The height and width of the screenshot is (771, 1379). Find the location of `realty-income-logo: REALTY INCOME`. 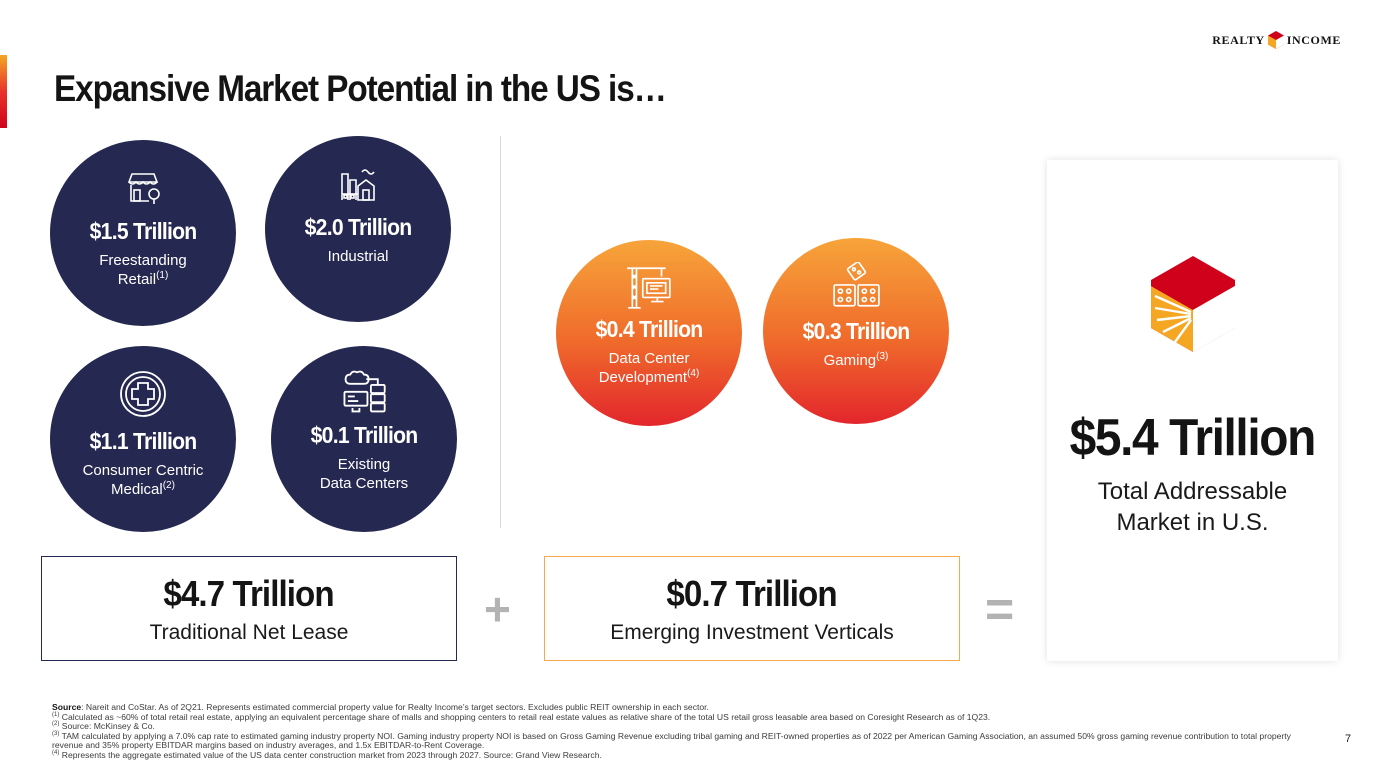

realty-income-logo: REALTY INCOME is located at coordinates (1276, 40).